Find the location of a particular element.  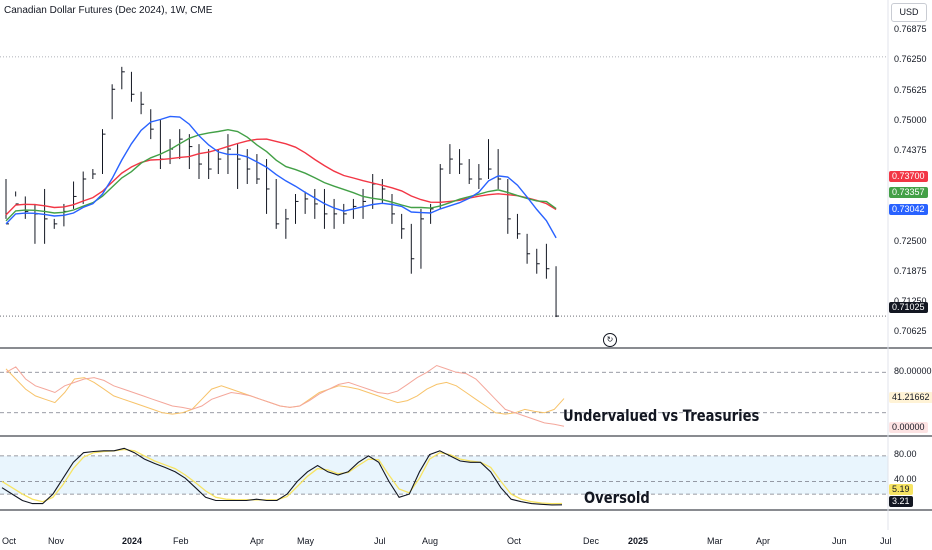

price-tick-label: 0.74375 is located at coordinates (910, 150).